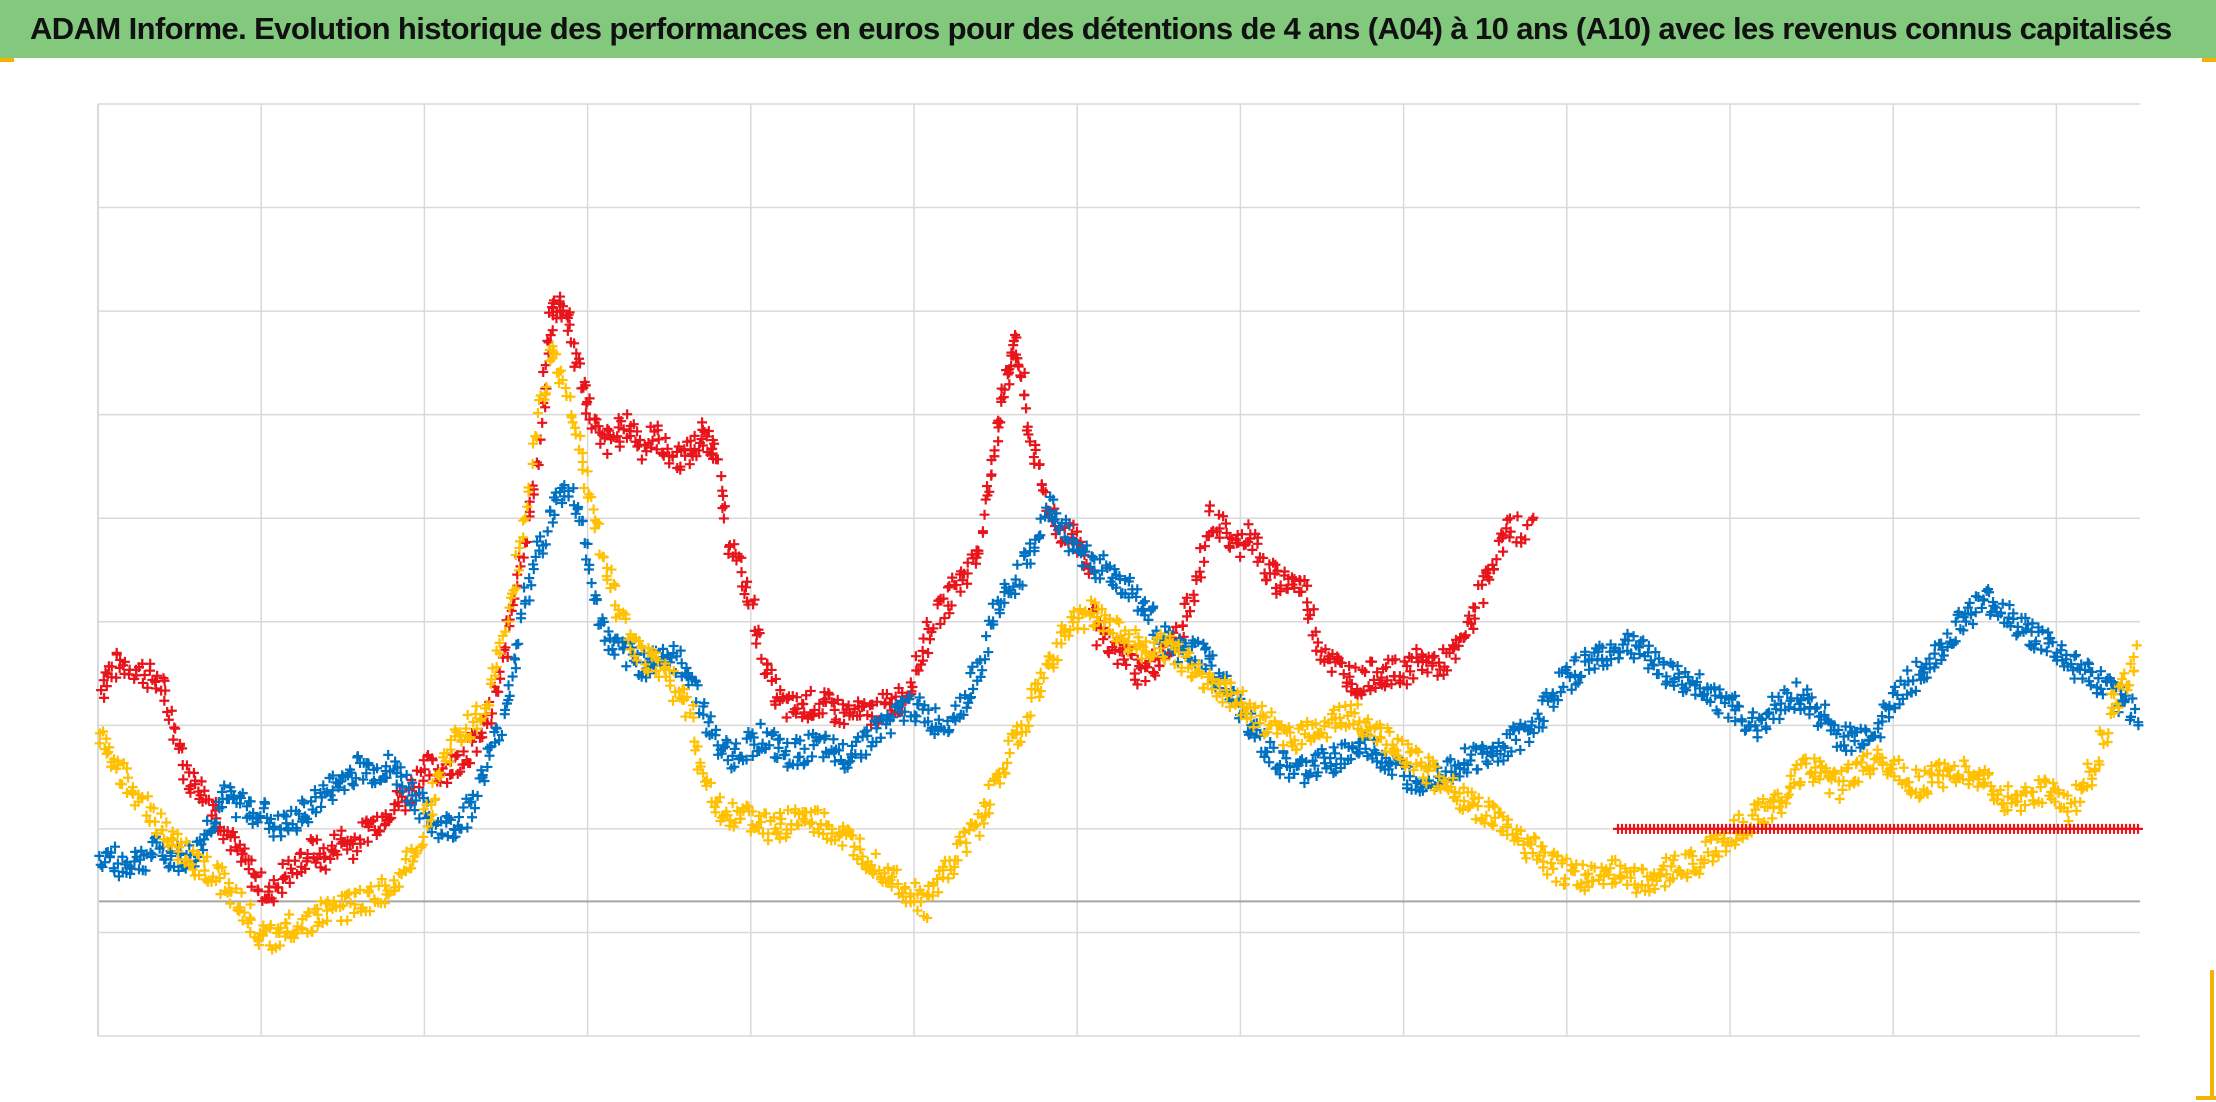 The image size is (2216, 1102). Describe the element at coordinates (2209, 60) in the screenshot. I see `corner-accent-top-right` at that location.